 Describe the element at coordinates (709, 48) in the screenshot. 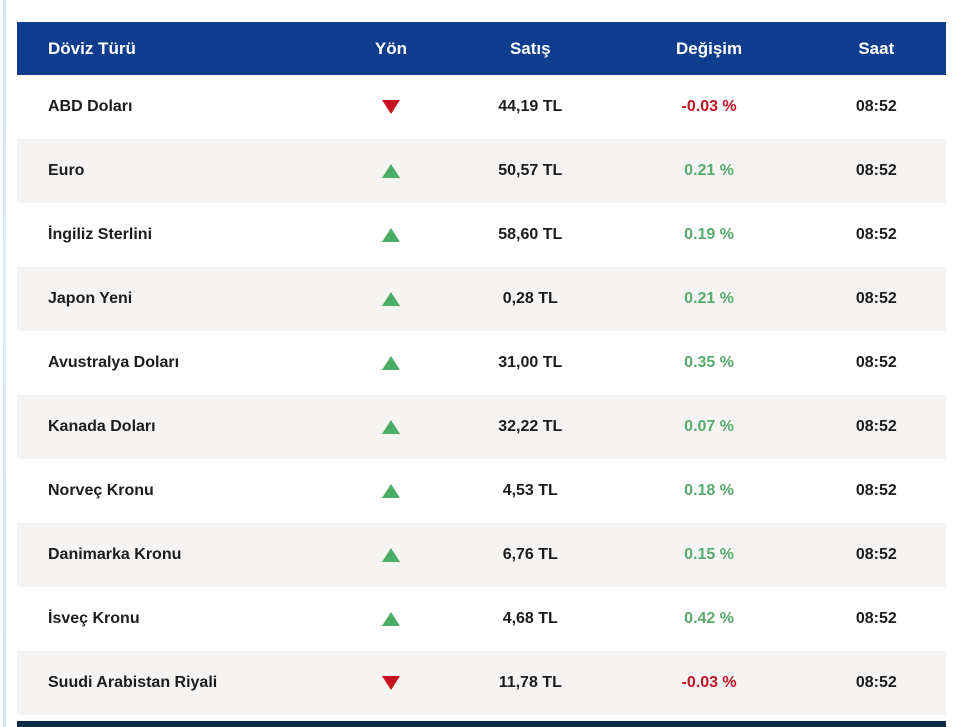

I see `column-header-change: Değişim` at that location.